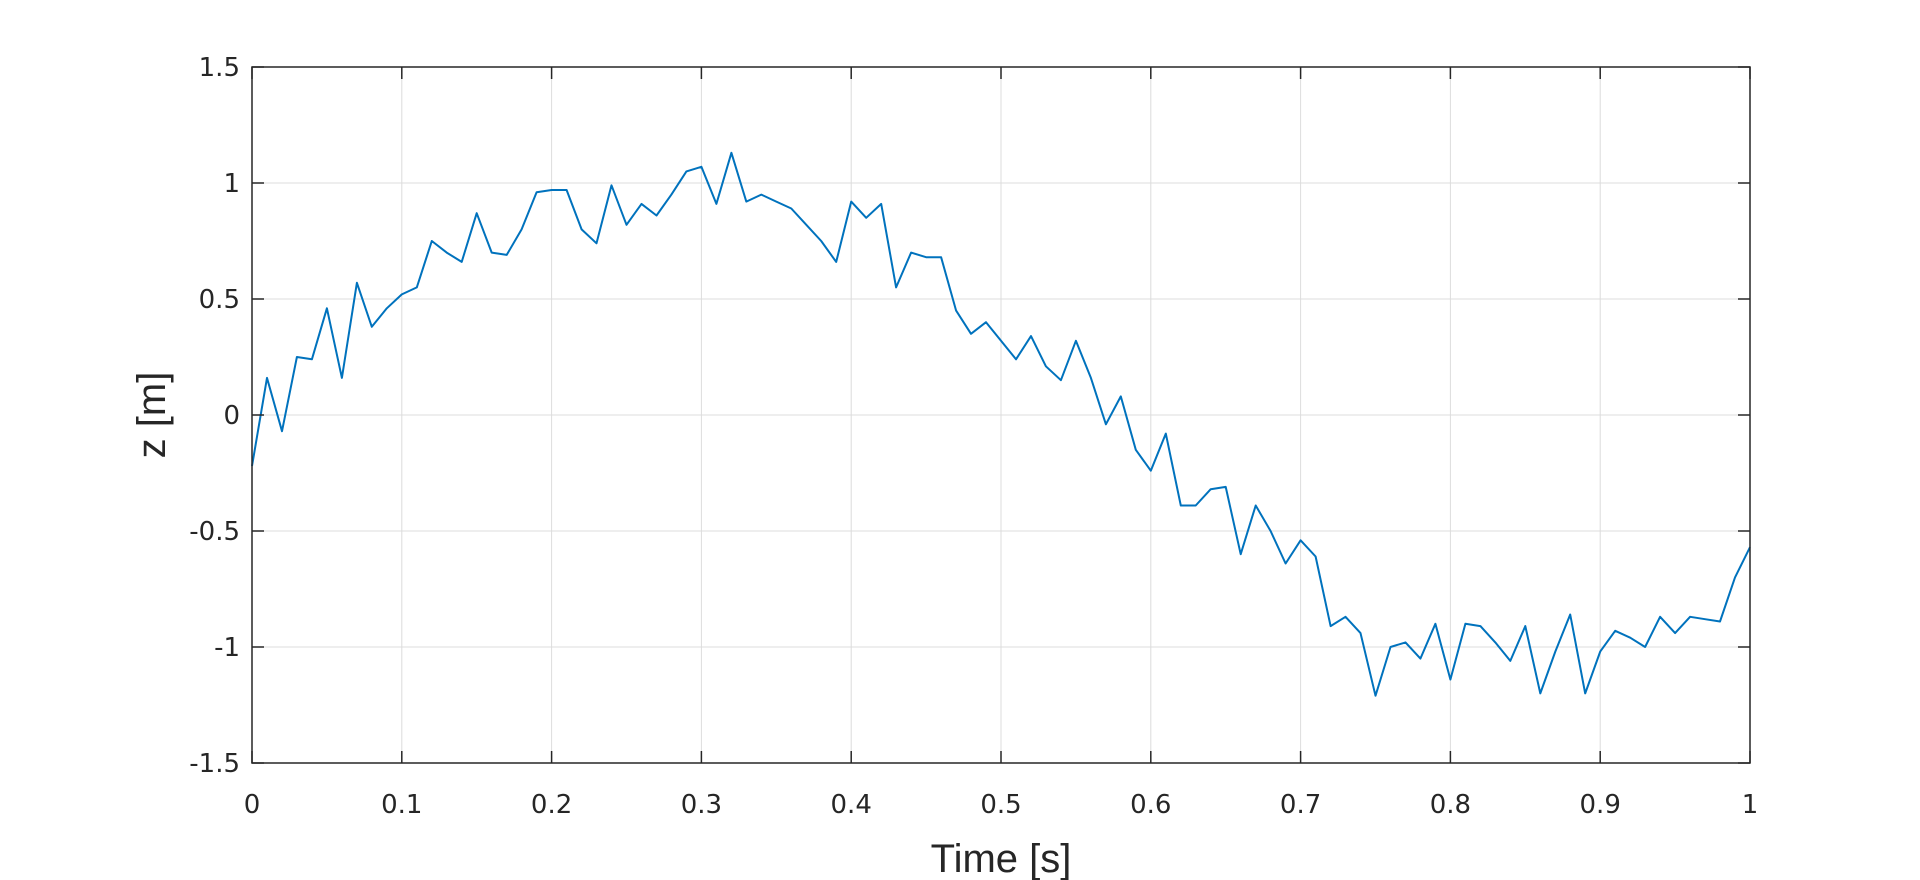 The height and width of the screenshot is (880, 1920). I want to click on x-axis-label: Time [s], so click(1001, 858).